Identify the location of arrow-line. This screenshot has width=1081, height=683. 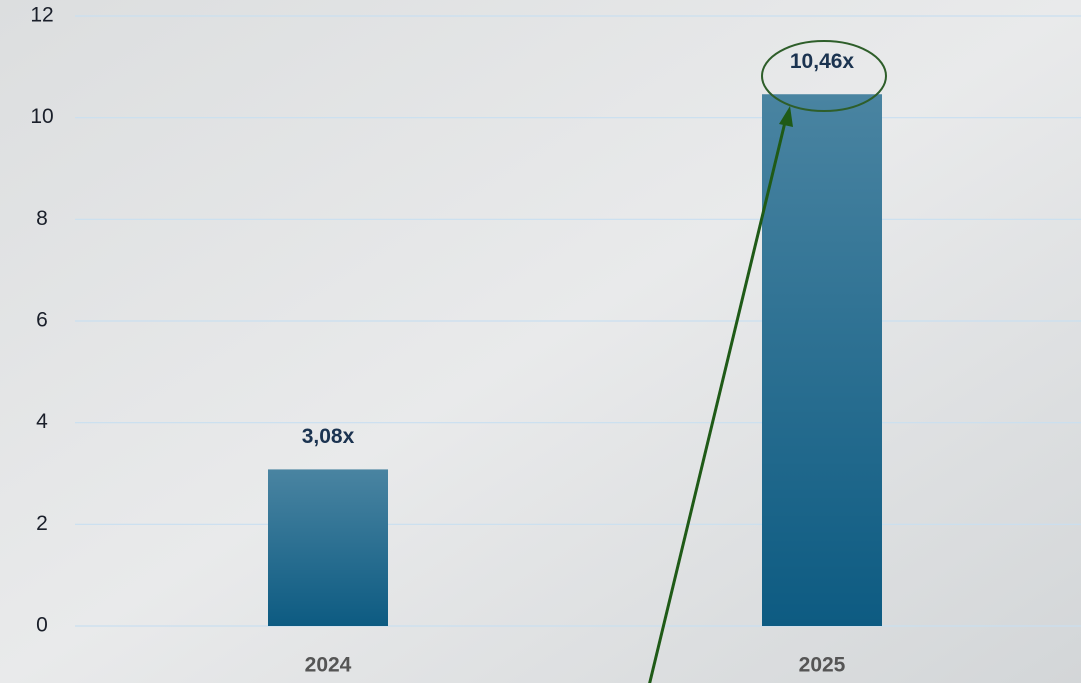
(718, 400).